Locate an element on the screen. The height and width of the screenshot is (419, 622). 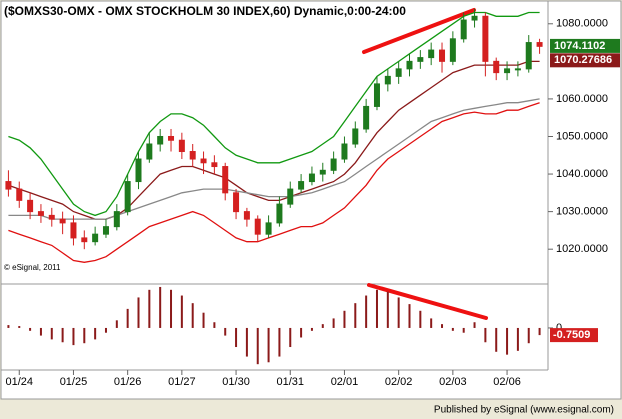
y-tick-label: 1040.0000 is located at coordinates (582, 174).